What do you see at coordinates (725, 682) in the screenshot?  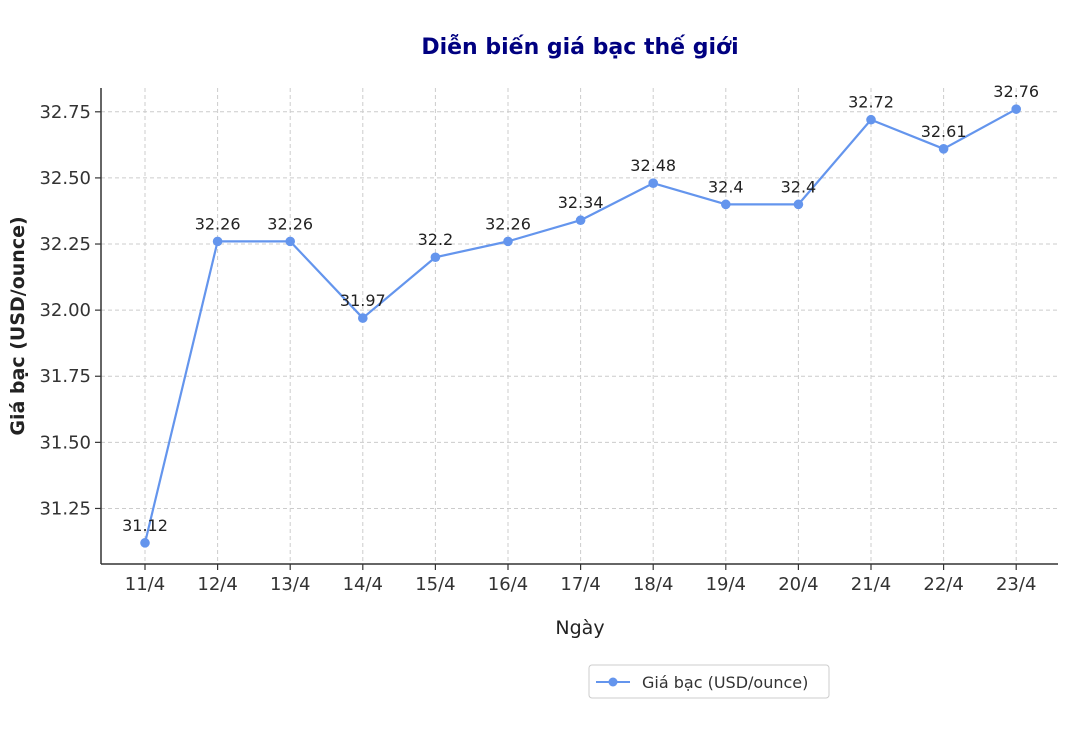 I see `legend-series-label: Giá bạc (USD/ounce)` at bounding box center [725, 682].